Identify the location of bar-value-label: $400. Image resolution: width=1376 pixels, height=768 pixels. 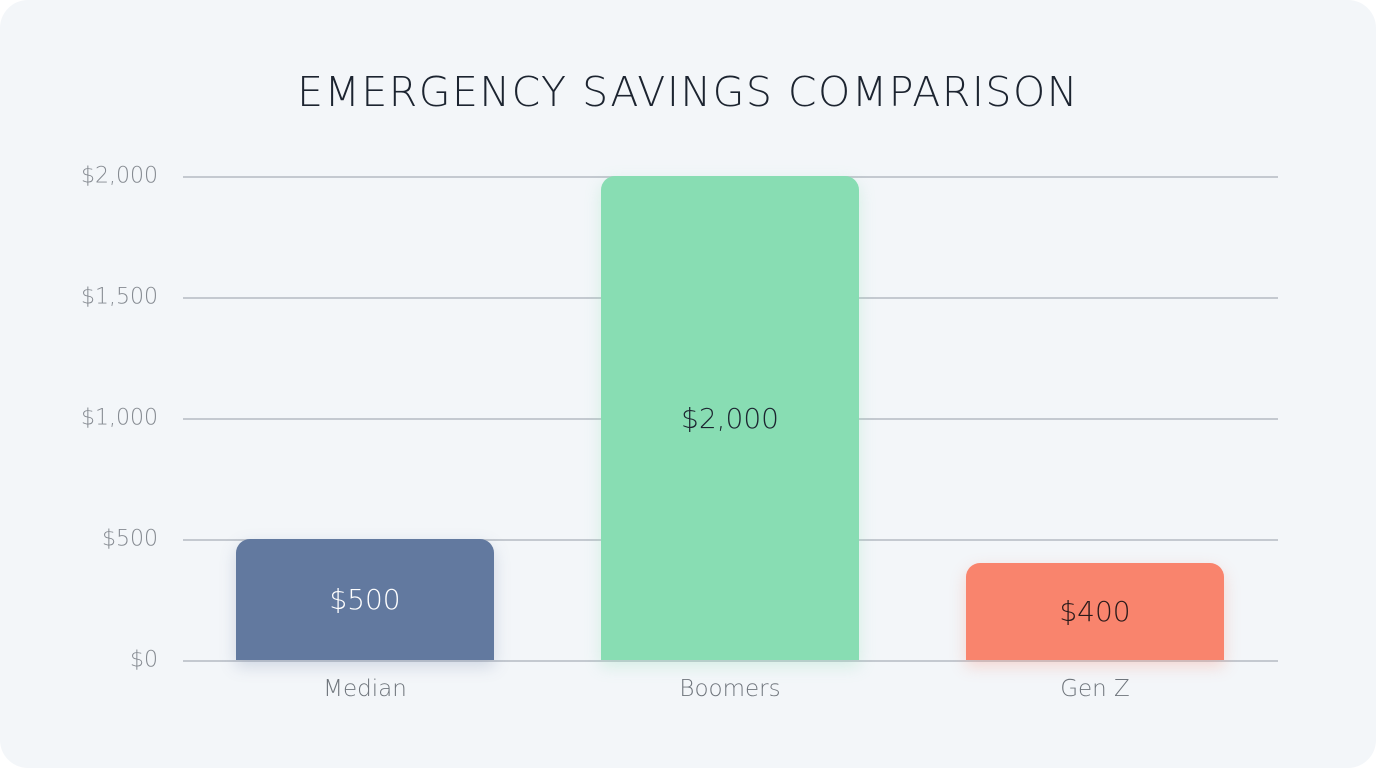
(1095, 612).